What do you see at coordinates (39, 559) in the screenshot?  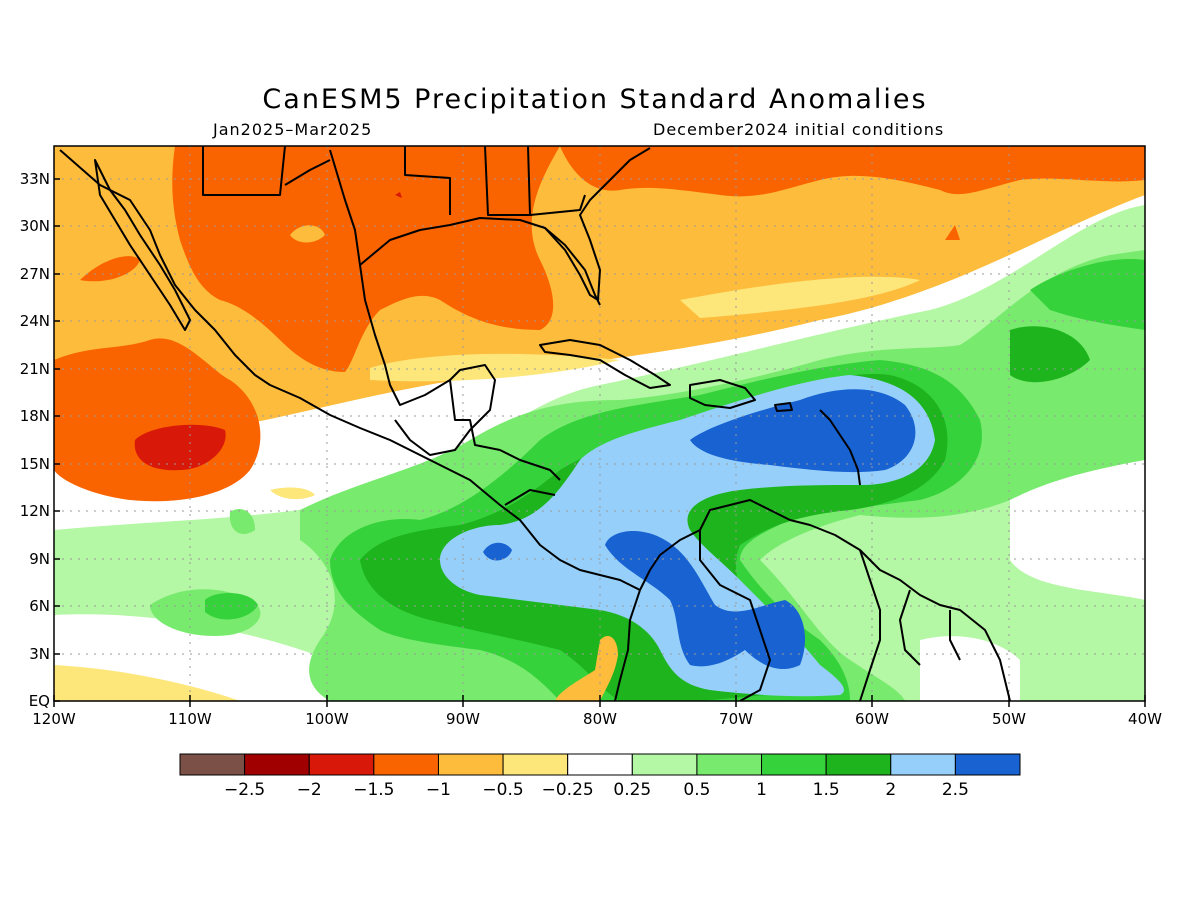 I see `lat-label: 9N` at bounding box center [39, 559].